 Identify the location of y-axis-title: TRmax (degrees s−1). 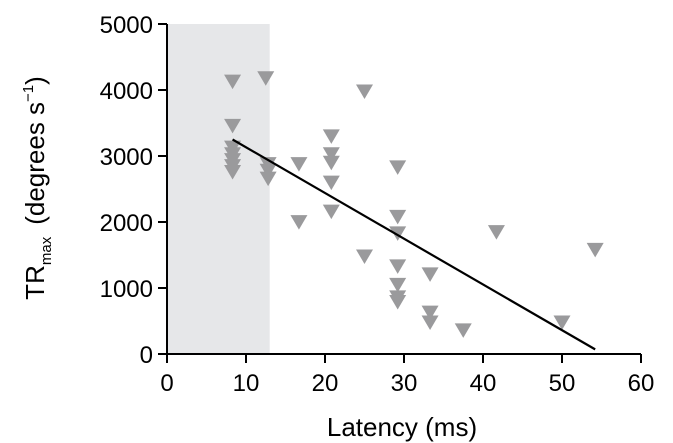
(37, 188).